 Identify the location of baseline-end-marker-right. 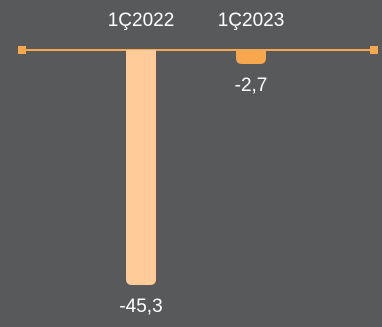
(374, 50).